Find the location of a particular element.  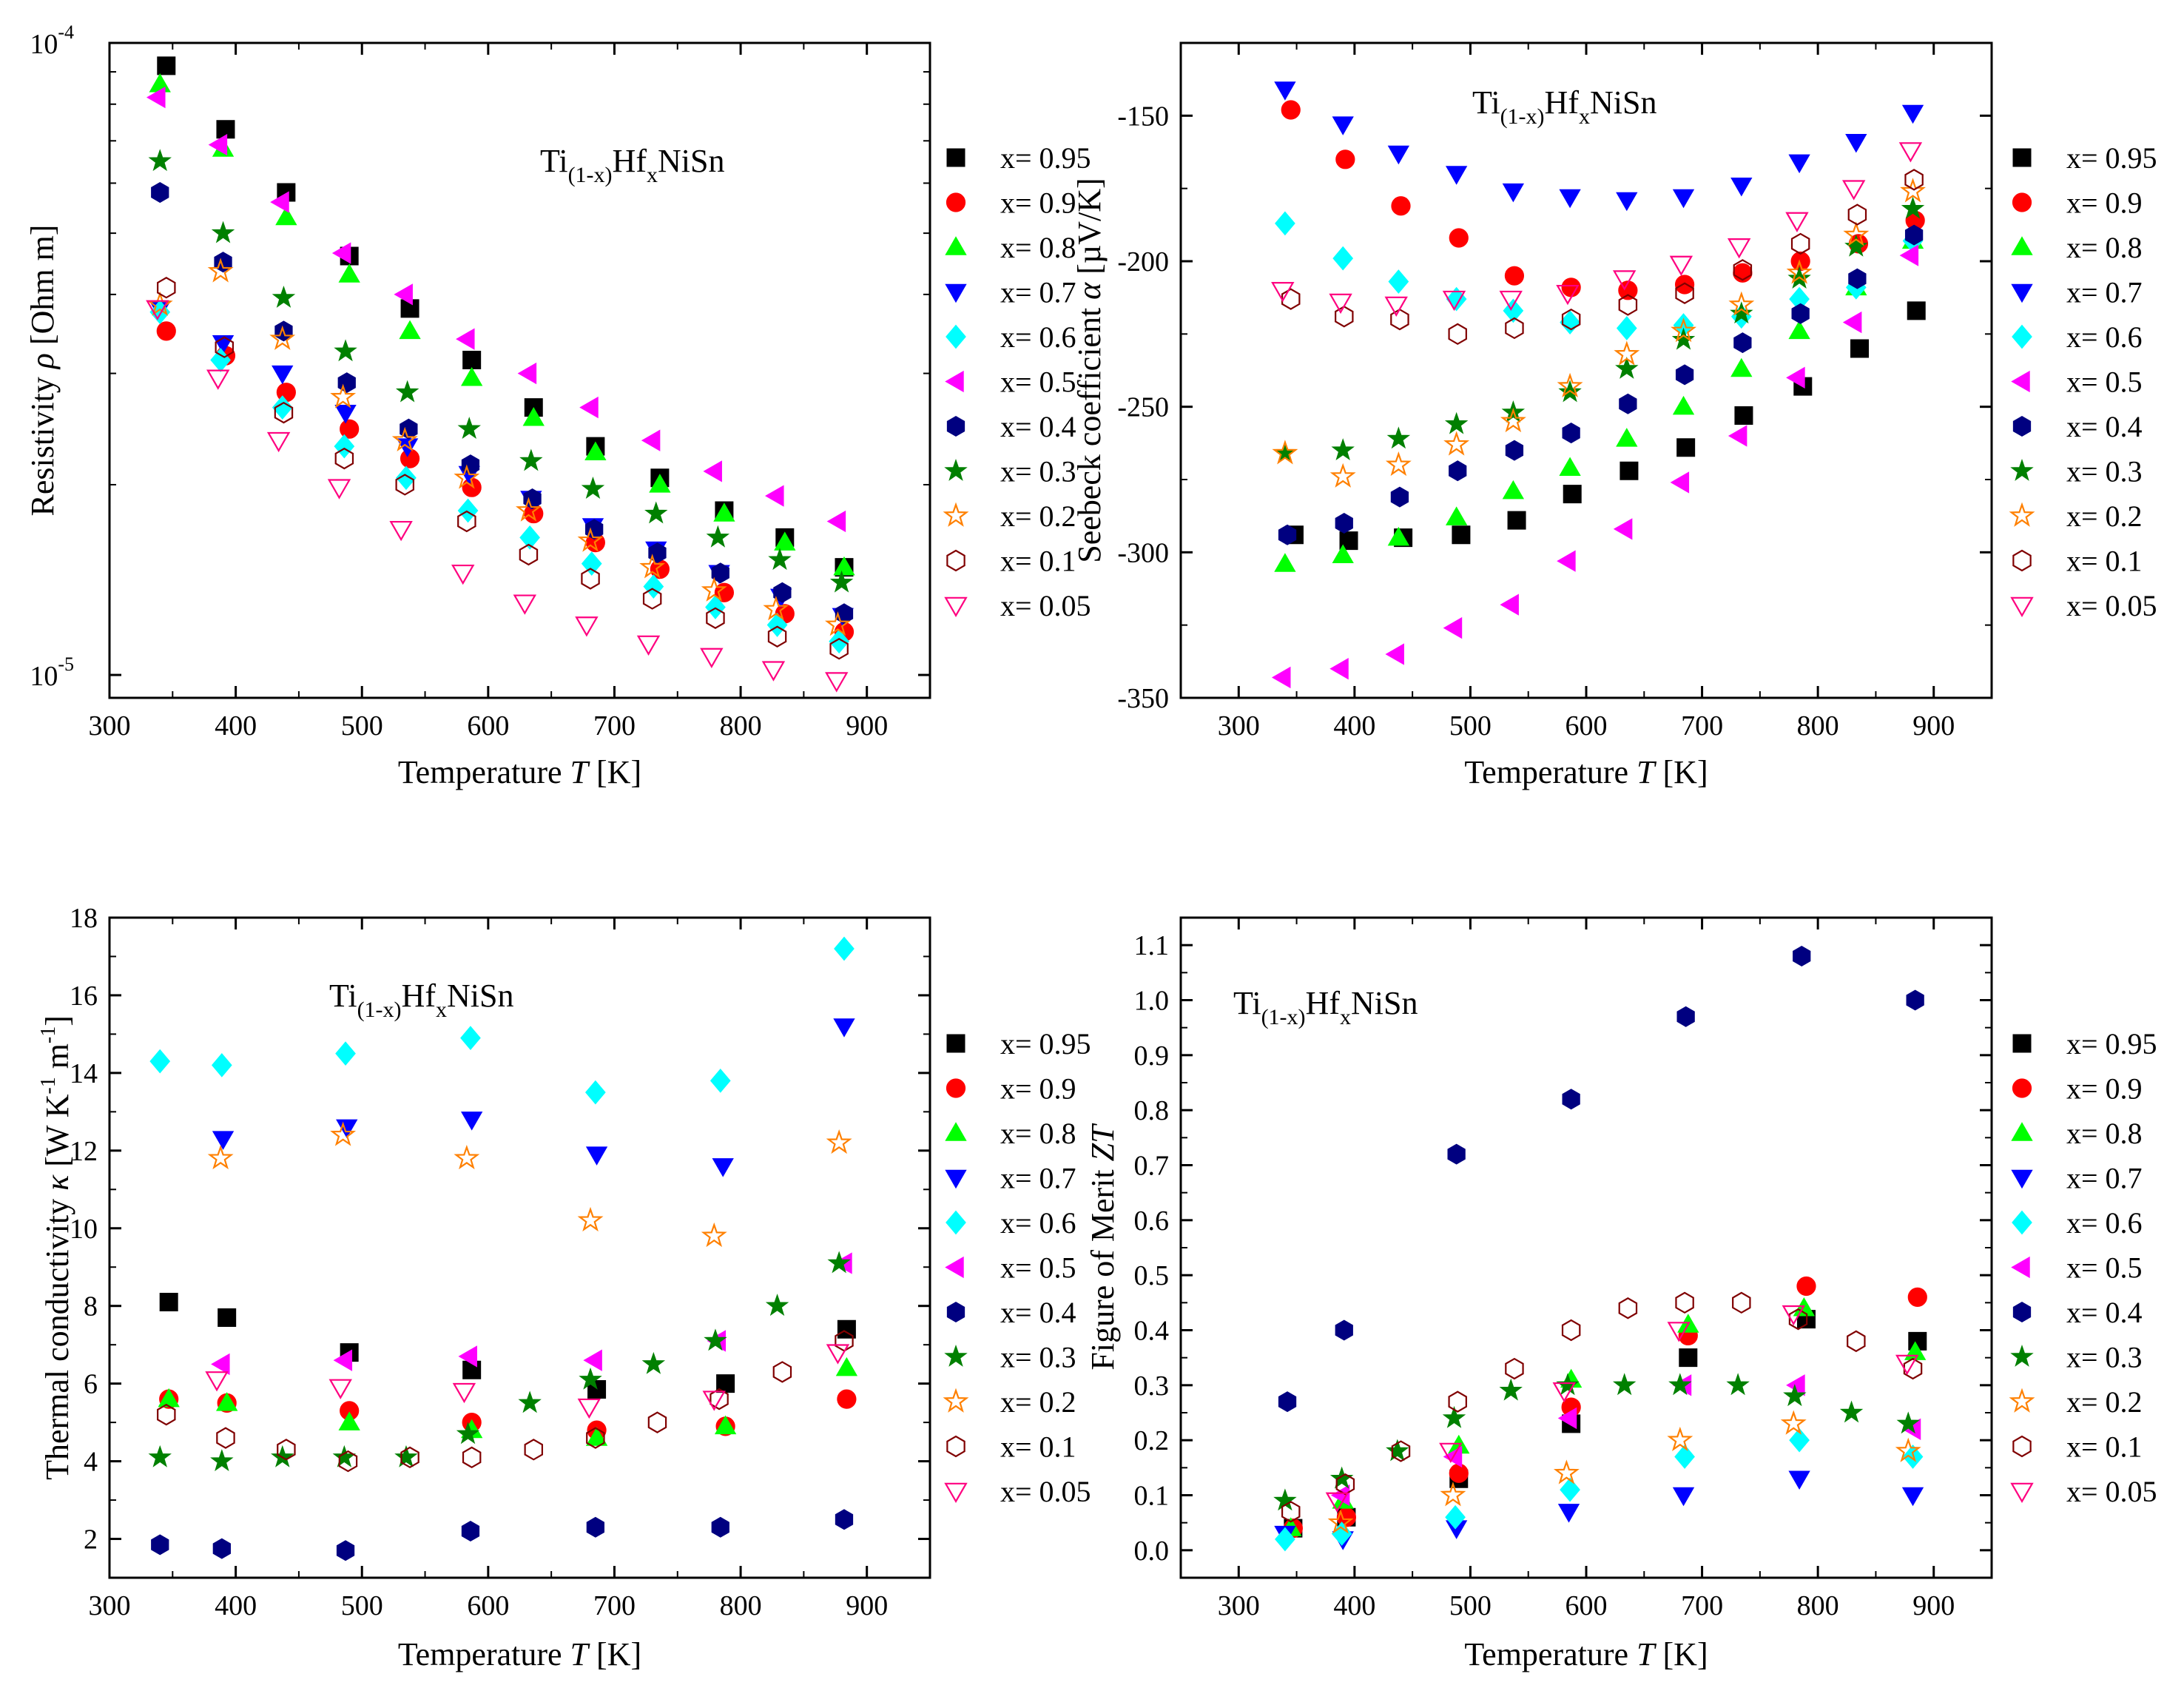

series-x03 is located at coordinates (501, 371).